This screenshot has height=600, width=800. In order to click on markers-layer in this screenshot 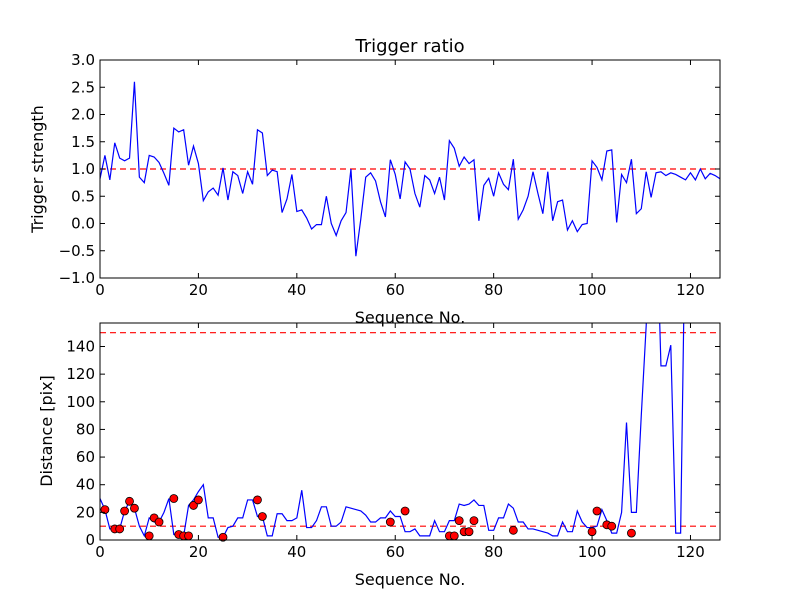, I will do `click(368, 518)`.